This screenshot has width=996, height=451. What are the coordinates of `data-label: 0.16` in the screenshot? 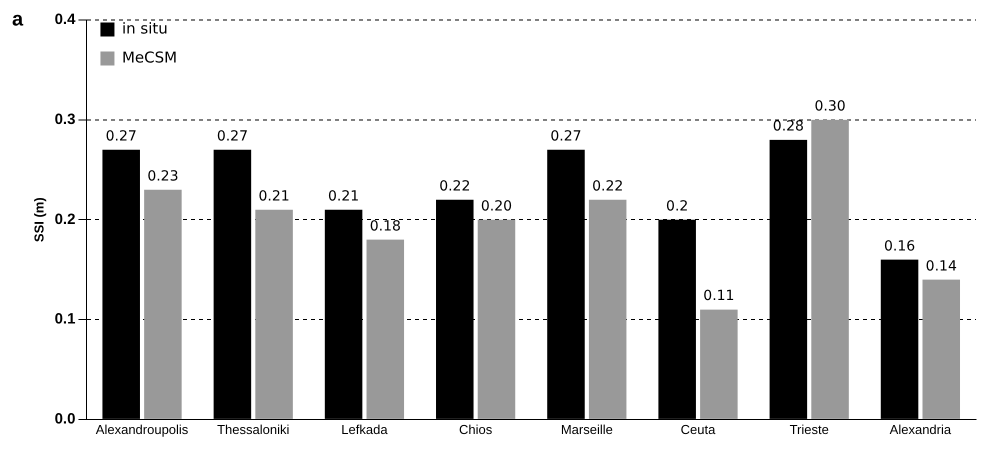 It's located at (900, 246).